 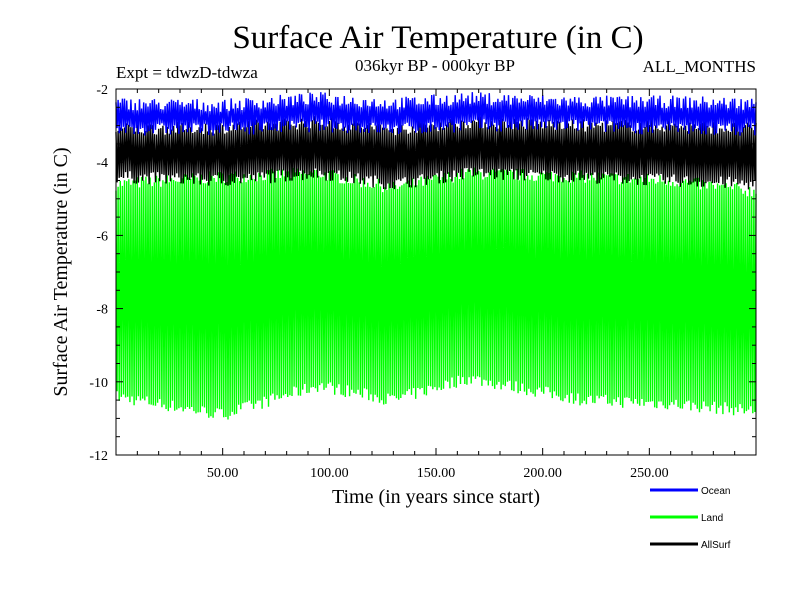 I want to click on chart-title: Surface Air Temperature (in C), so click(x=437, y=38).